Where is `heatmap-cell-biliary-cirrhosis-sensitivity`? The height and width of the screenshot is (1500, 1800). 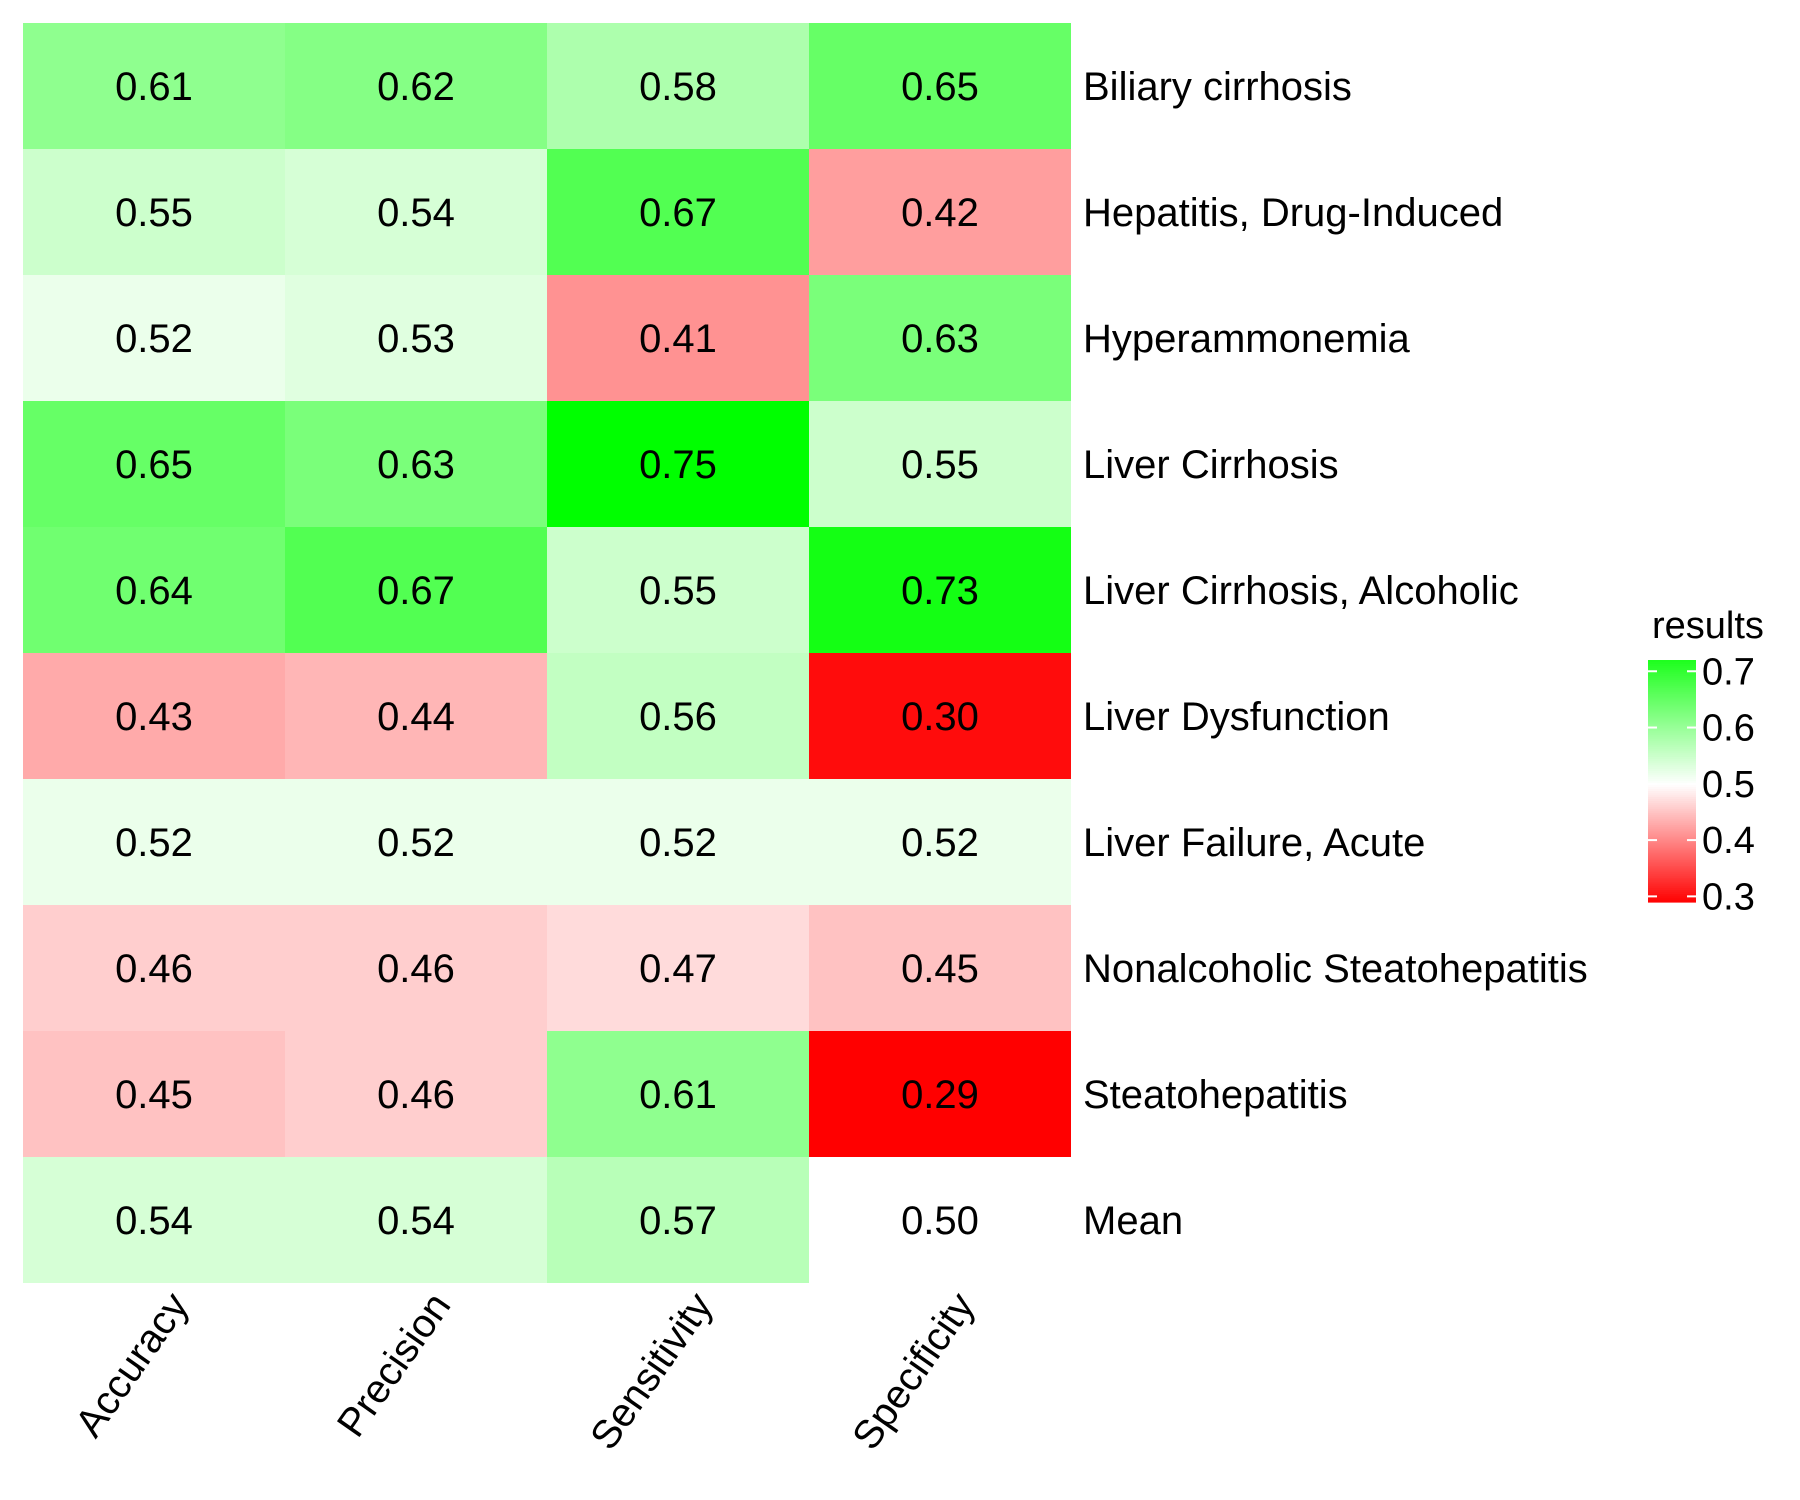 heatmap-cell-biliary-cirrhosis-sensitivity is located at coordinates (678, 86).